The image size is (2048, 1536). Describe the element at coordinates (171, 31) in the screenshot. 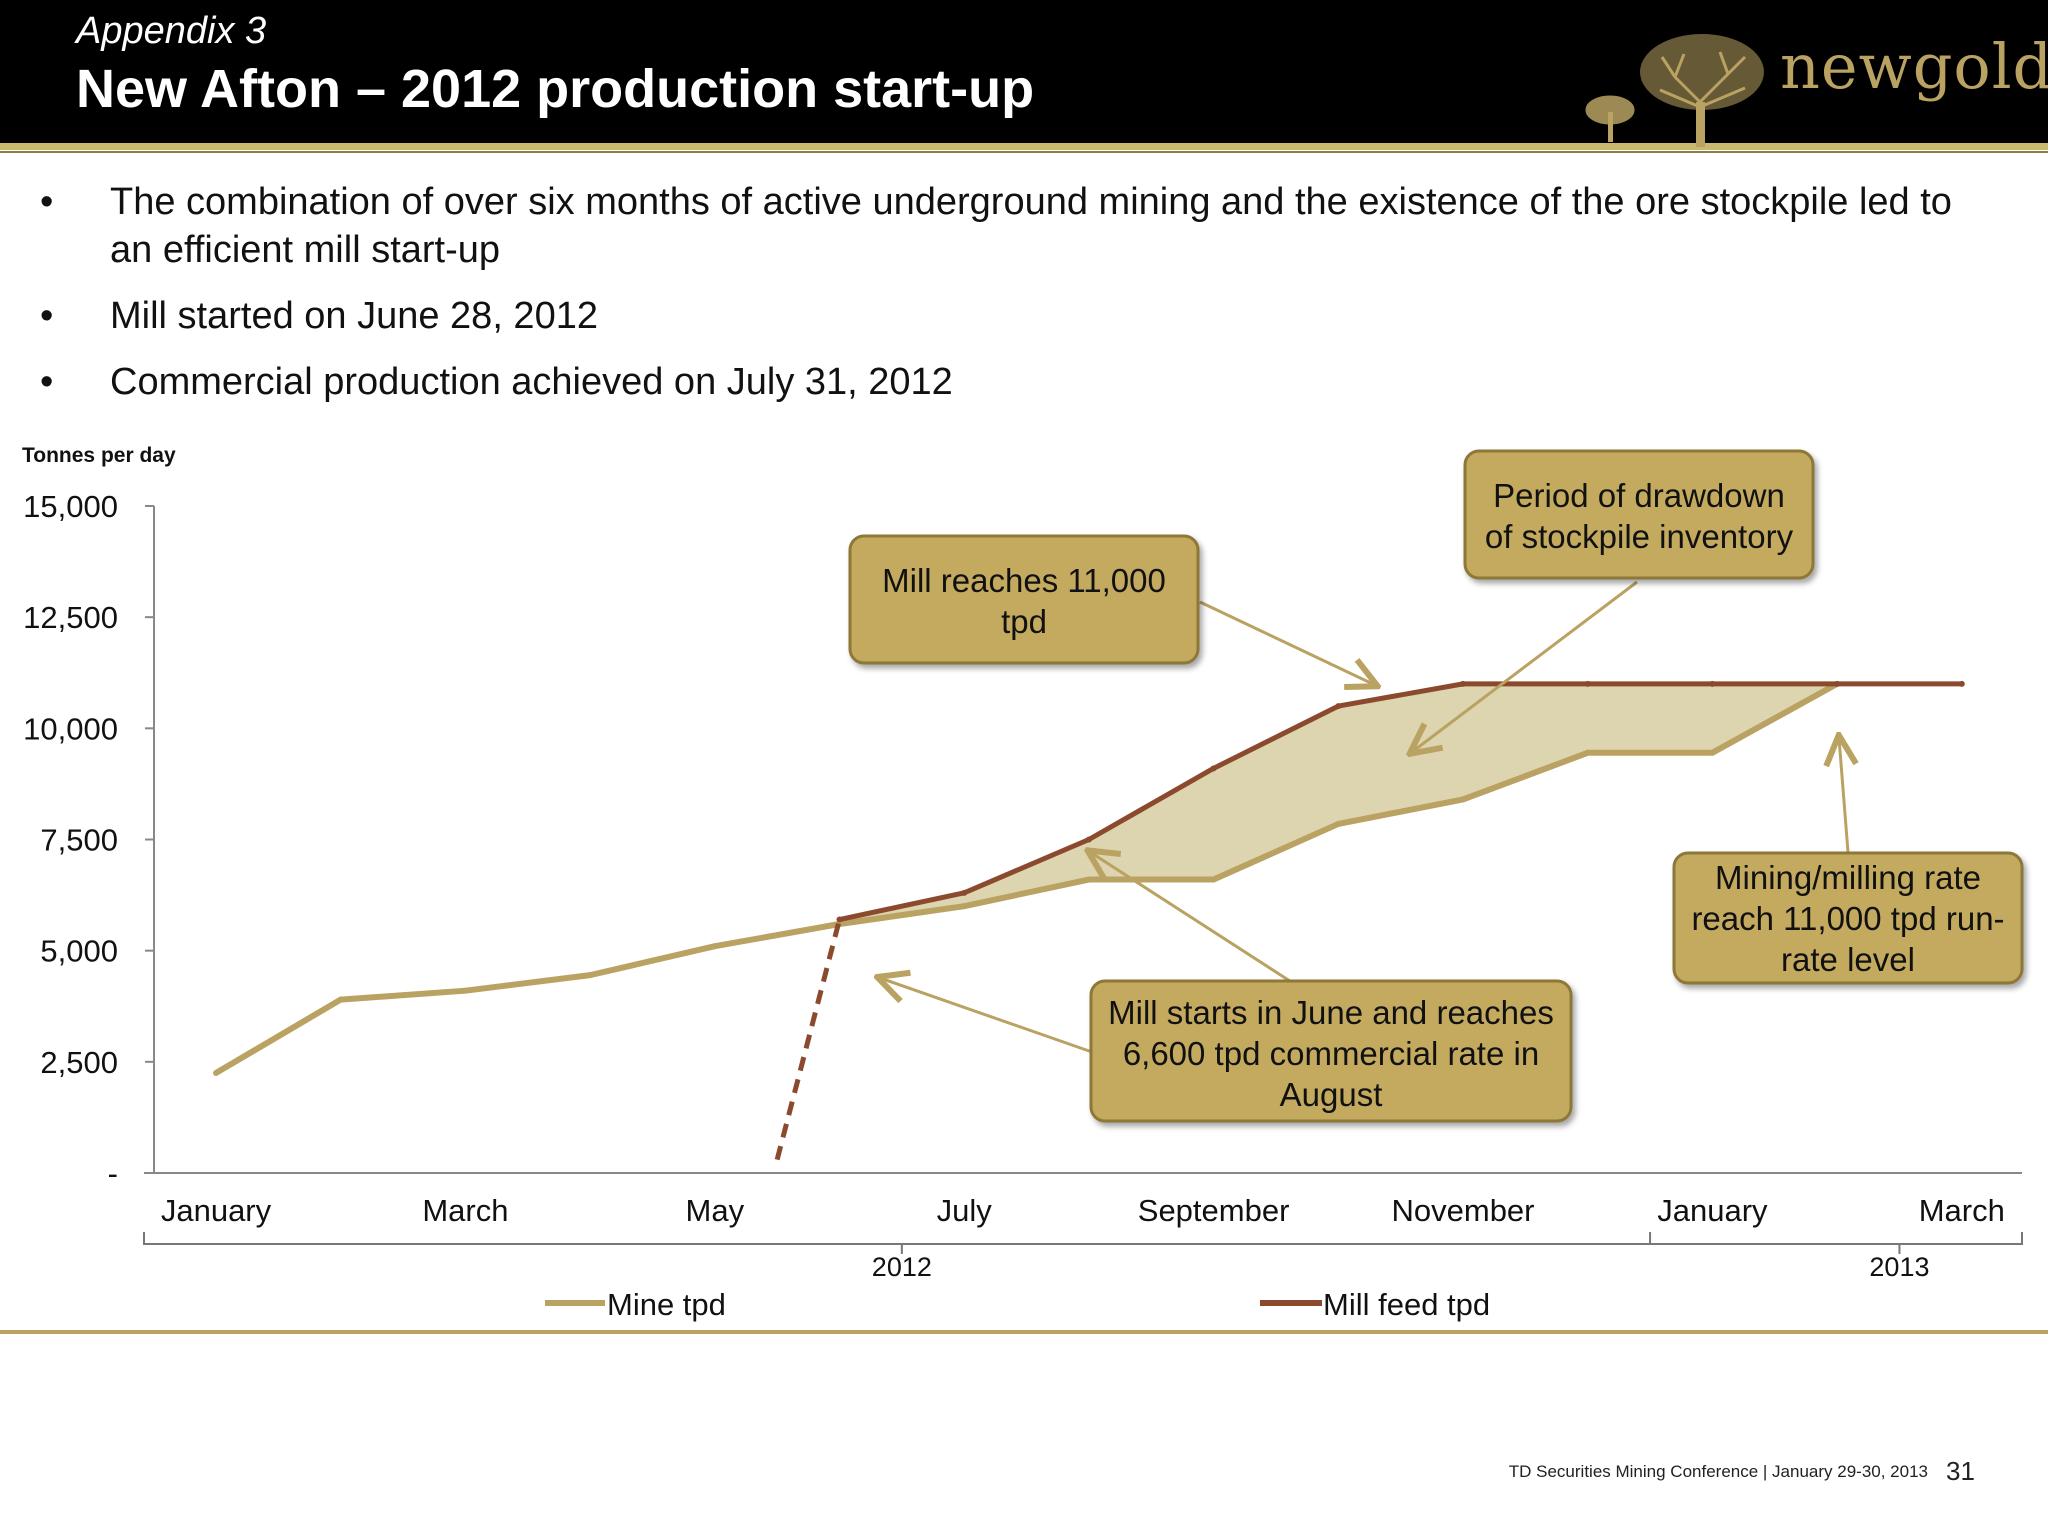

I see `appendix-label: Appendix 3` at that location.